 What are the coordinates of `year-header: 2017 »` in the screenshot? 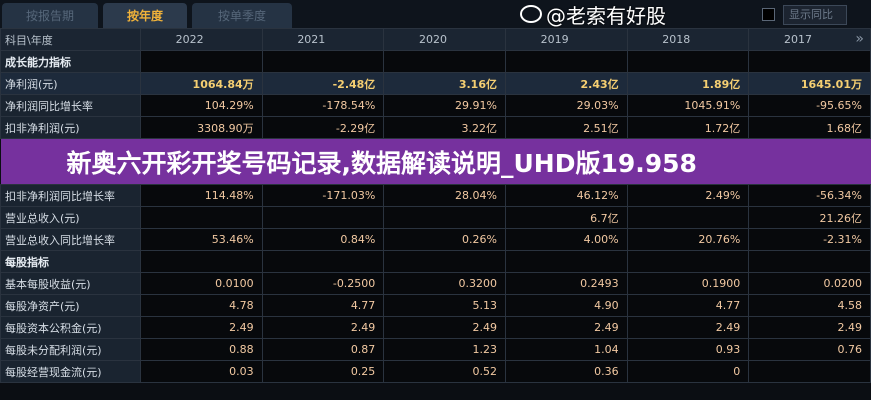 It's located at (809, 39).